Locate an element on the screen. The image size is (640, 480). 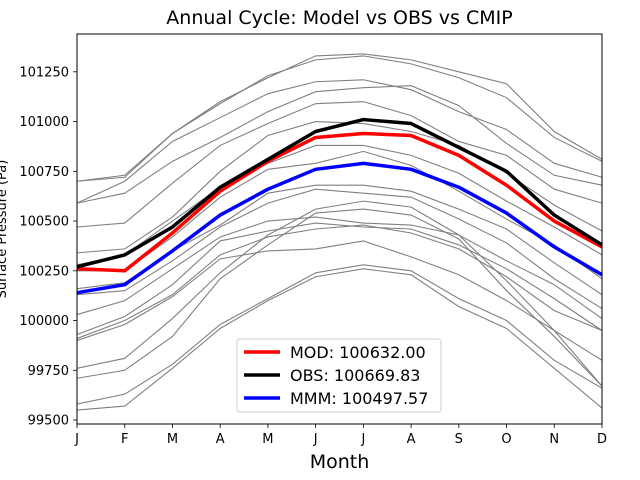
y-axis-label: Surface Pressure (Pa) is located at coordinates (5, 229).